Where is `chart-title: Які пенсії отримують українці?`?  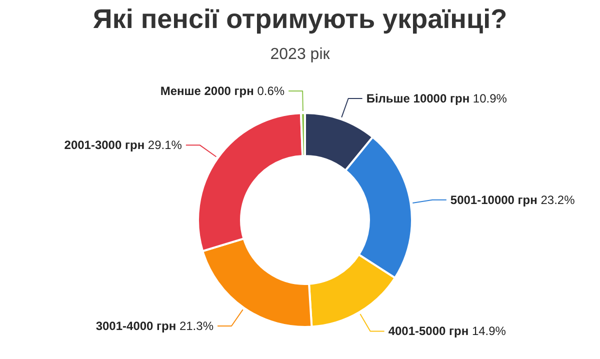
chart-title: Які пенсії отримують українці? is located at coordinates (300, 19).